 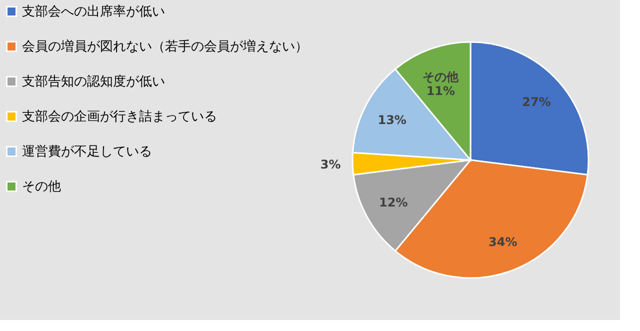 What do you see at coordinates (87, 152) in the screenshot?
I see `legend-label: 運営費が不足している` at bounding box center [87, 152].